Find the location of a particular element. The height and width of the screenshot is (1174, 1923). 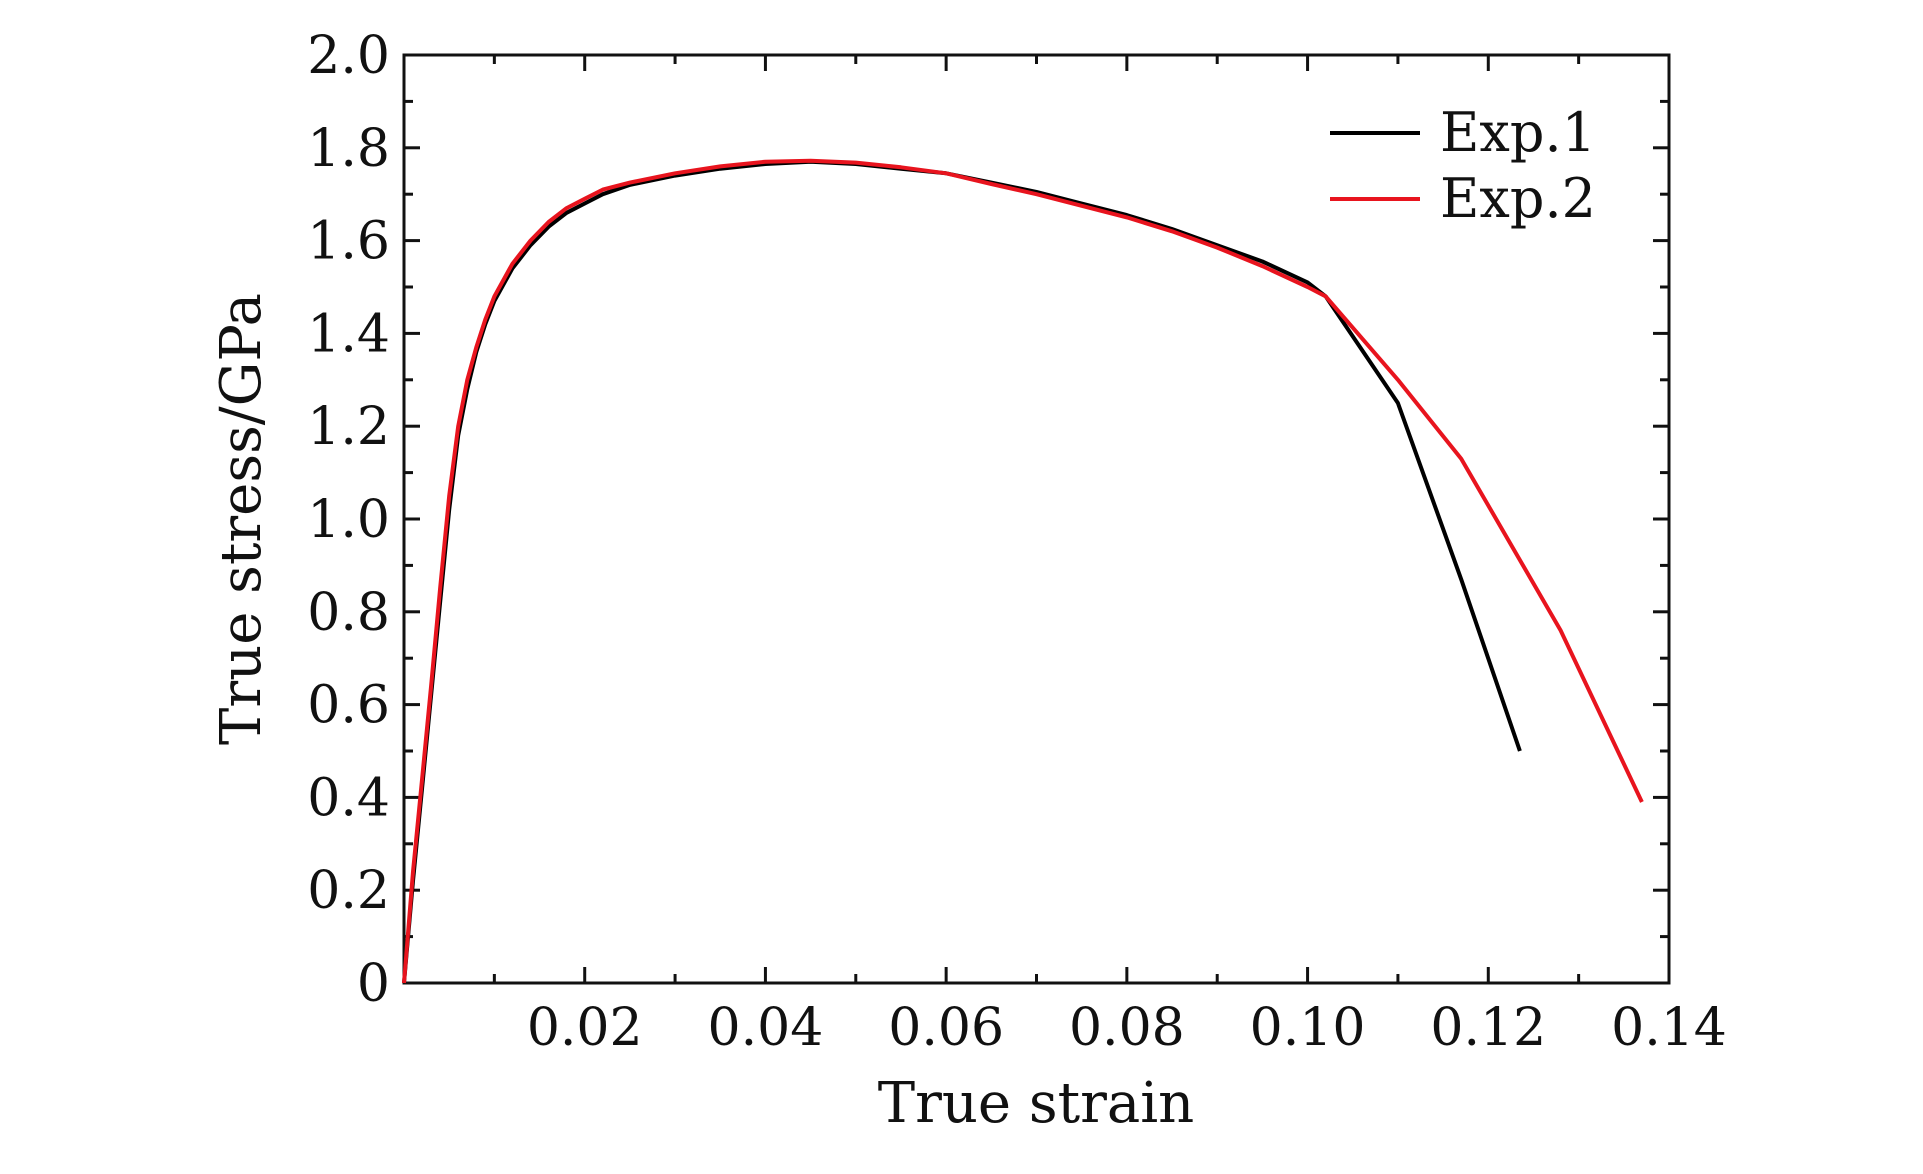

y-tick-label: 0.2 is located at coordinates (348, 891).